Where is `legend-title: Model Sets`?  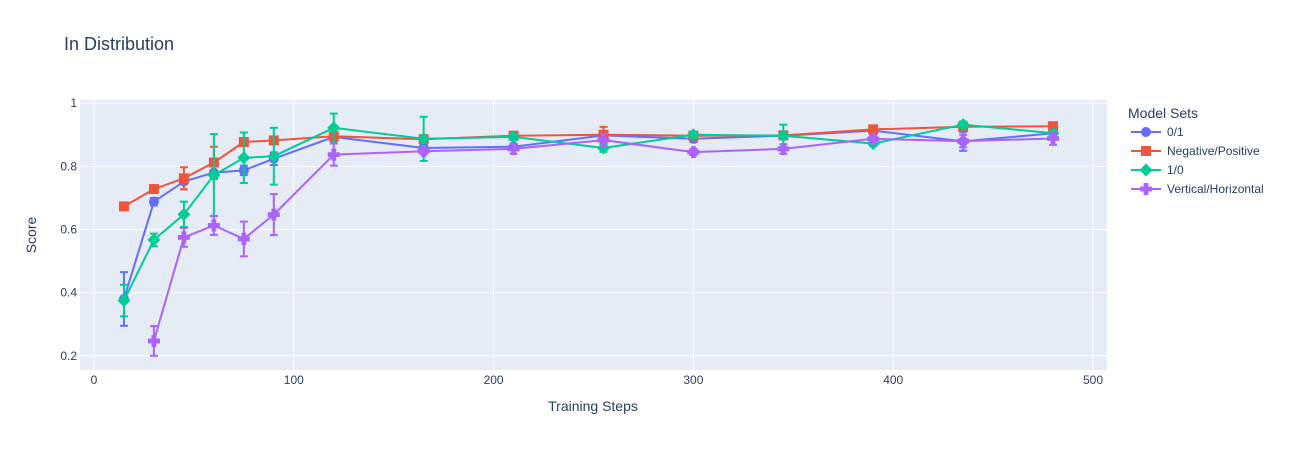 legend-title: Model Sets is located at coordinates (1163, 113).